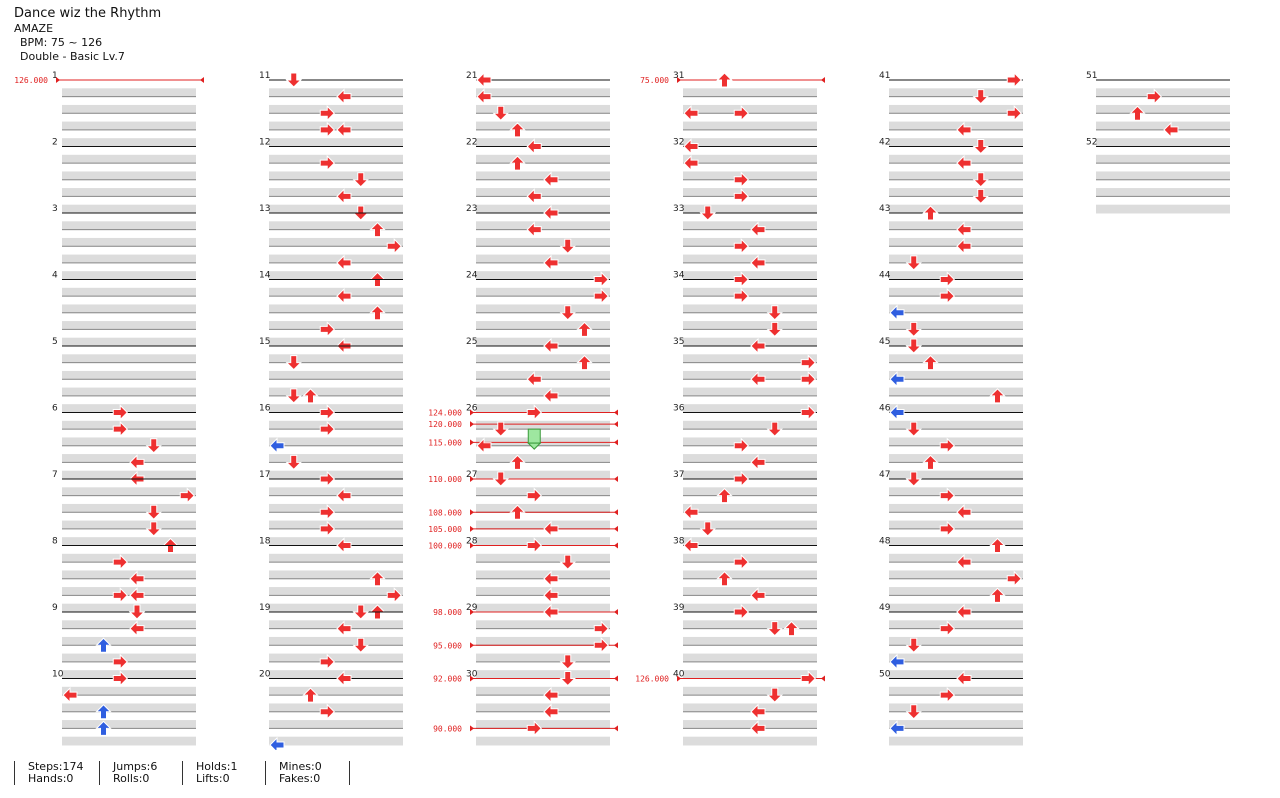 The image size is (1280, 798). What do you see at coordinates (124, 309) in the screenshot?
I see `measure-4: 4` at bounding box center [124, 309].